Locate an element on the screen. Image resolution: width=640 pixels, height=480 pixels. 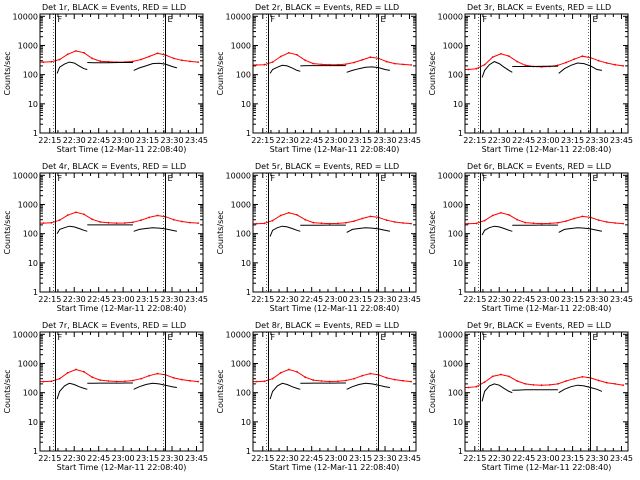
panel-title: Det 7r, BLACK = Events, RED = LLD is located at coordinates (114, 325).